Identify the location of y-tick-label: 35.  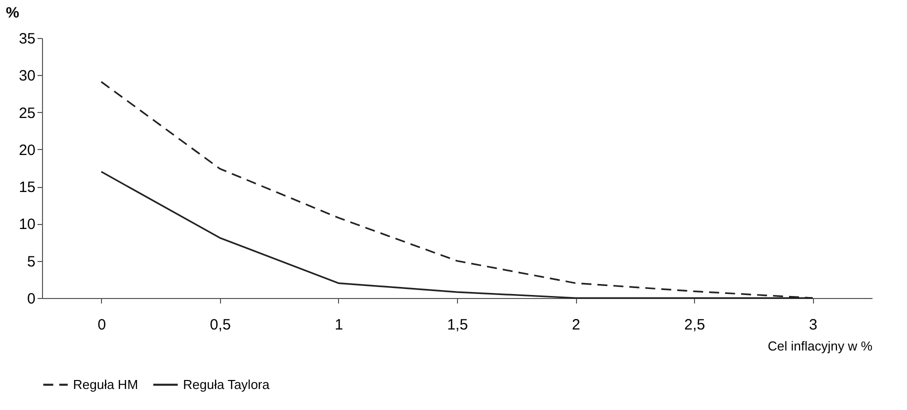
(27, 39).